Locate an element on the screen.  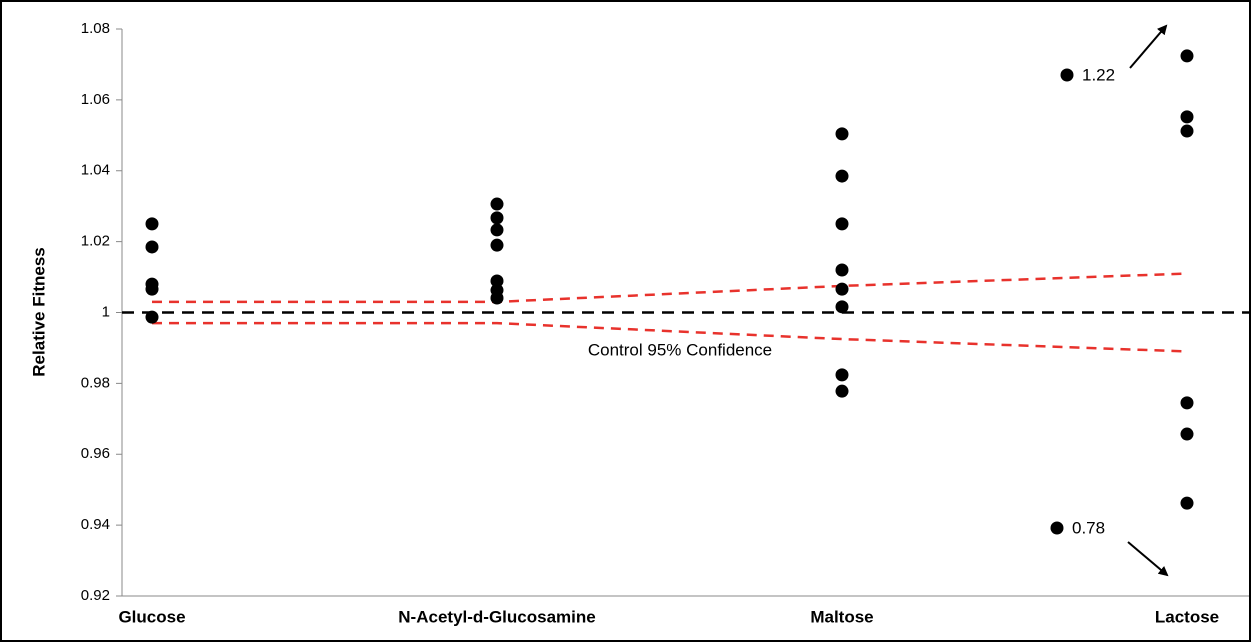
x-tick-label: Glucose is located at coordinates (151, 616).